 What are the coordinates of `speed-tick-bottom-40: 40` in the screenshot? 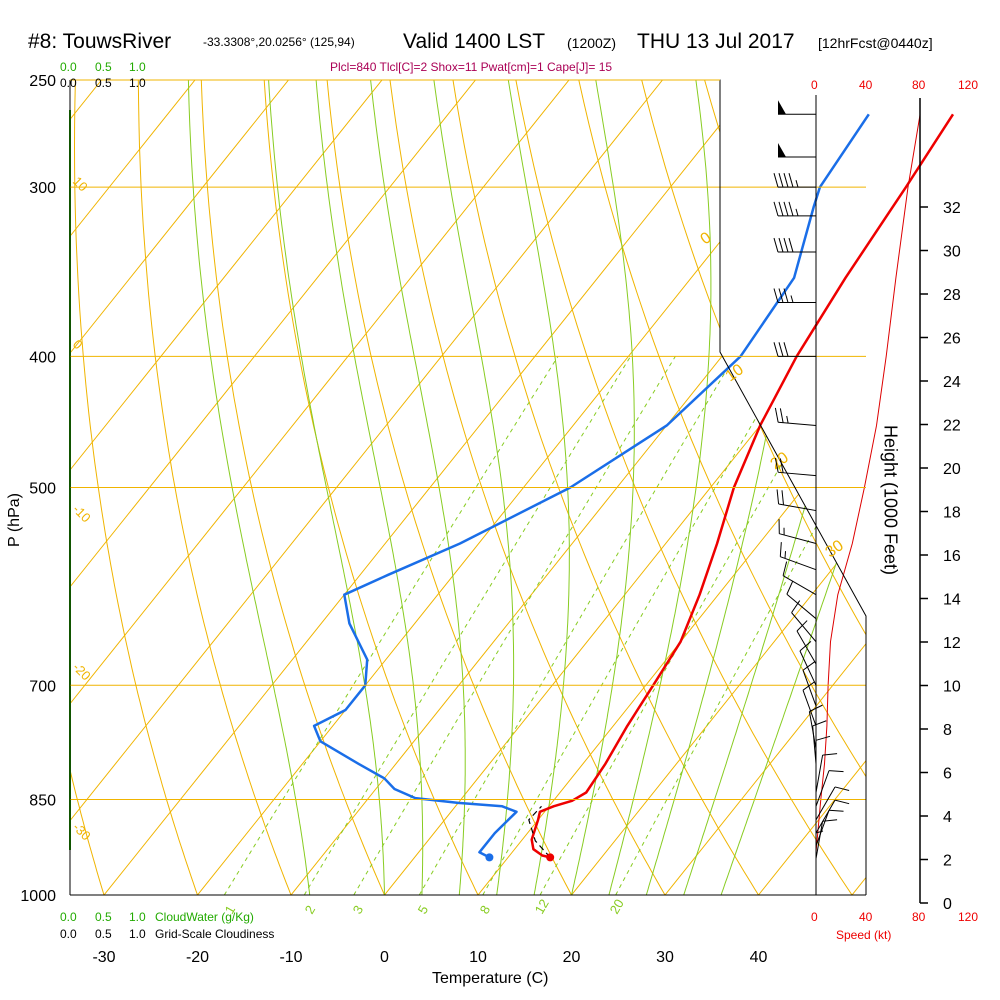 It's located at (866, 917).